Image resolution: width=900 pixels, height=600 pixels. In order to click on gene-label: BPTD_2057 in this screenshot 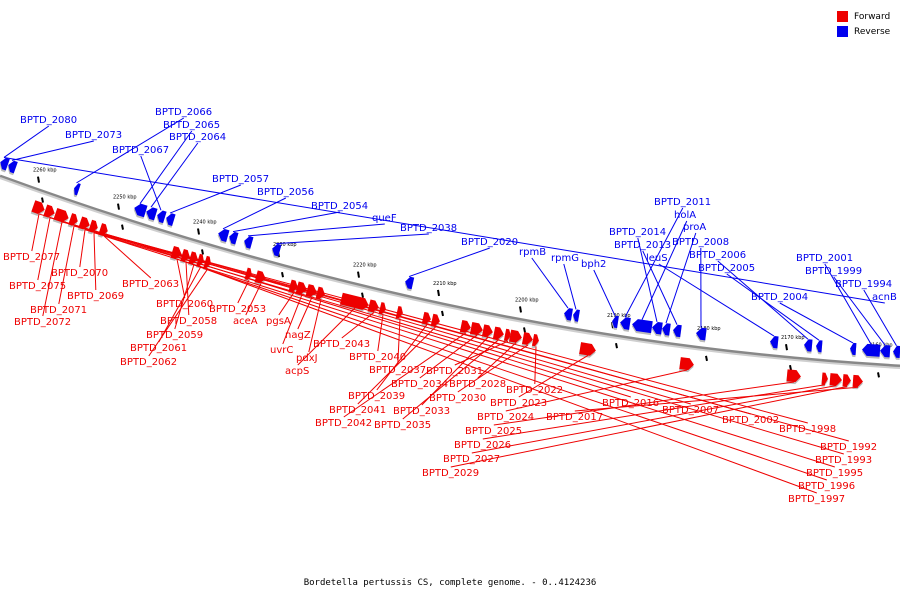, I will do `click(240, 179)`.